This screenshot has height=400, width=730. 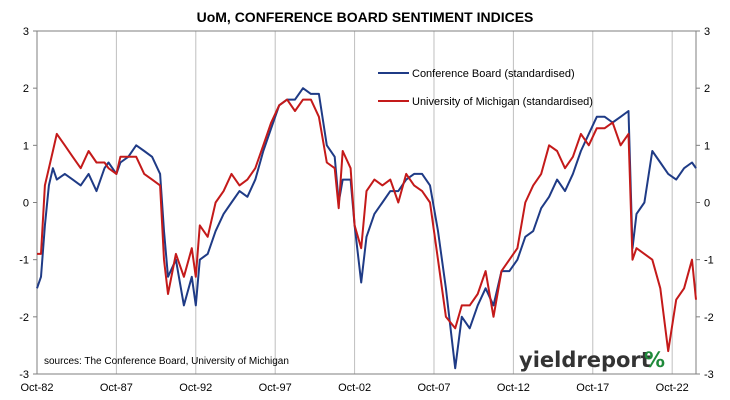 I want to click on y-tick-label-right: 1, so click(x=707, y=146).